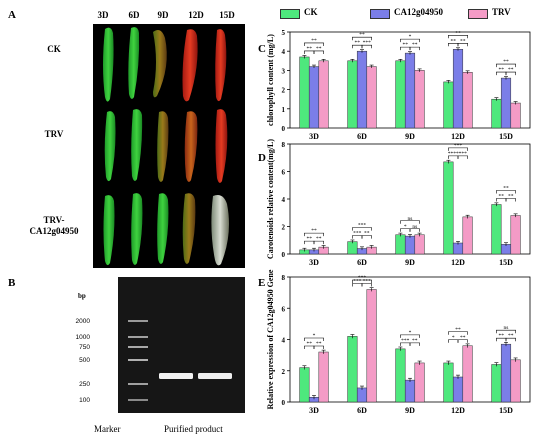  What do you see at coordinates (262, 49) in the screenshot?
I see `panel-label-c: C` at bounding box center [262, 49].